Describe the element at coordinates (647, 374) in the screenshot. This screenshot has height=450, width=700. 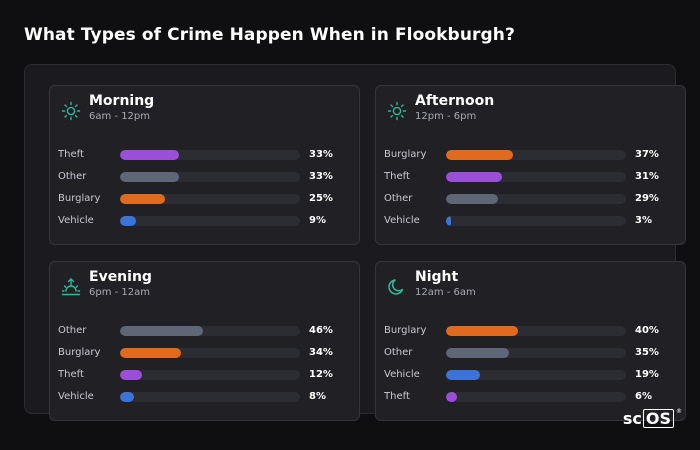
I see `crime-percent: 19%` at that location.